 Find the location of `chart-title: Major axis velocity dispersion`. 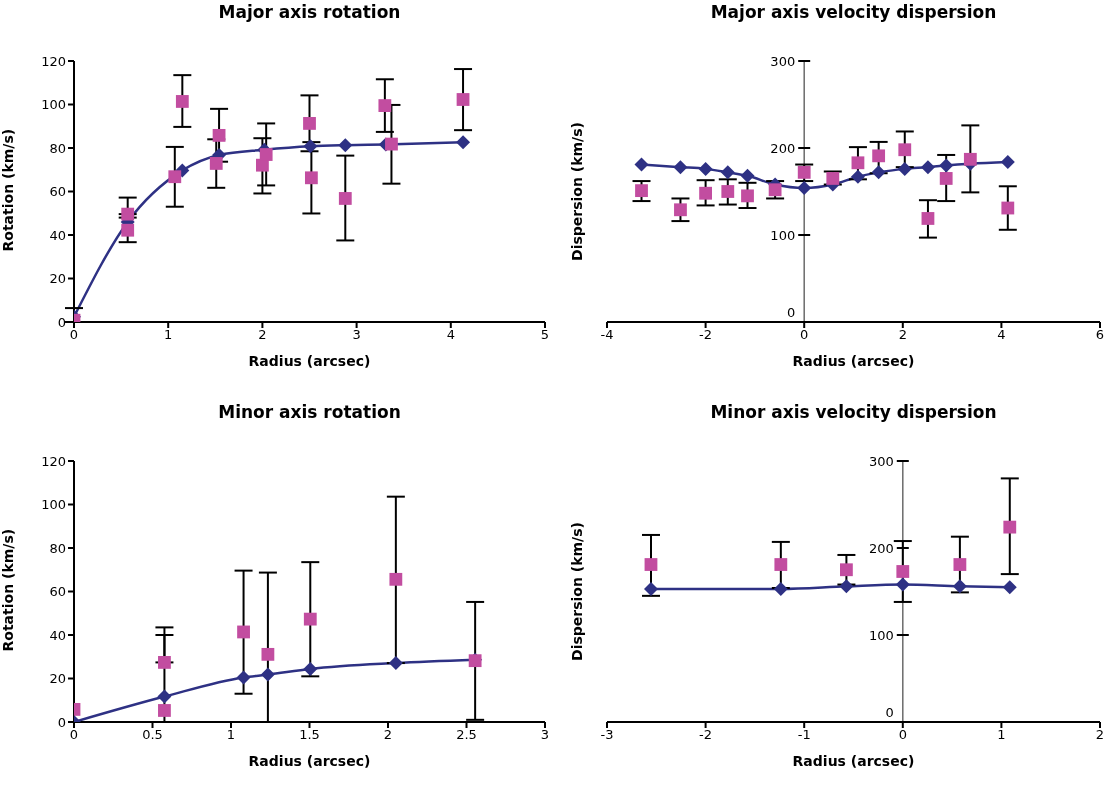

chart-title: Major axis velocity dispersion is located at coordinates (853, 12).